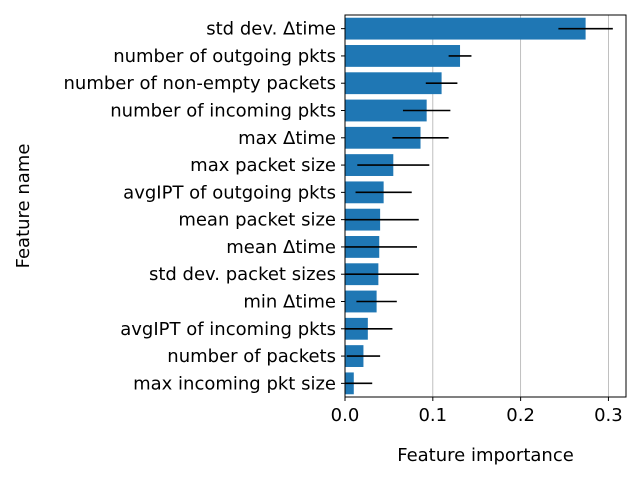 This screenshot has width=640, height=485. What do you see at coordinates (251, 356) in the screenshot?
I see `y-tick-label: number of packets` at bounding box center [251, 356].